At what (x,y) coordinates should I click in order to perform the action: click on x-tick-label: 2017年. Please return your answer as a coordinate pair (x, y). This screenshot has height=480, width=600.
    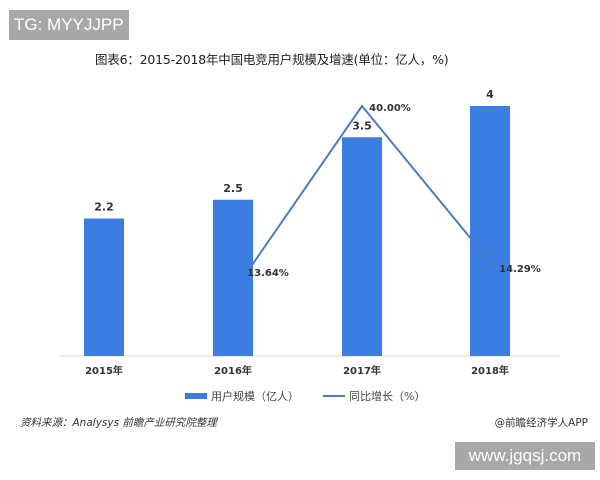
    Looking at the image, I should click on (362, 370).